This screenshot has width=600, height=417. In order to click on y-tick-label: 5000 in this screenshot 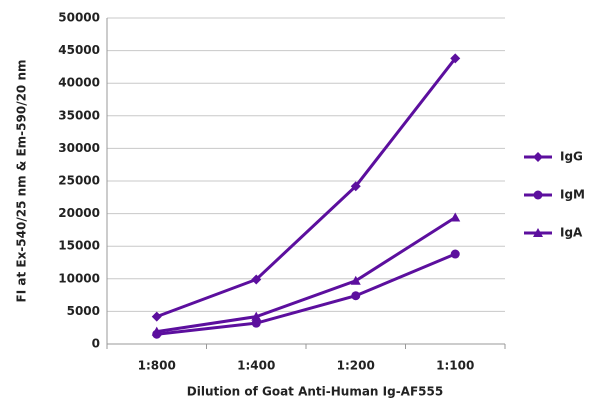, I will do `click(83, 311)`.